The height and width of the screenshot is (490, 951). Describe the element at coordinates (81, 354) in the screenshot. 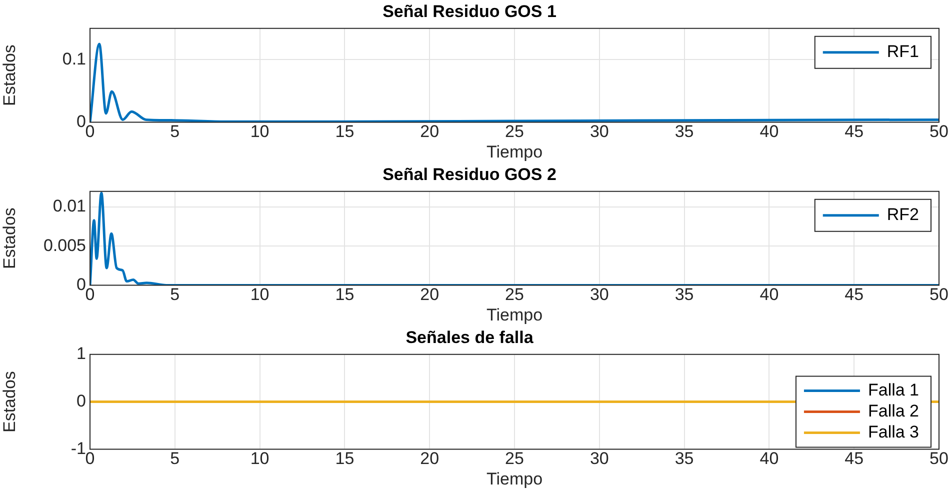

I see `y-tick-label: 1` at that location.